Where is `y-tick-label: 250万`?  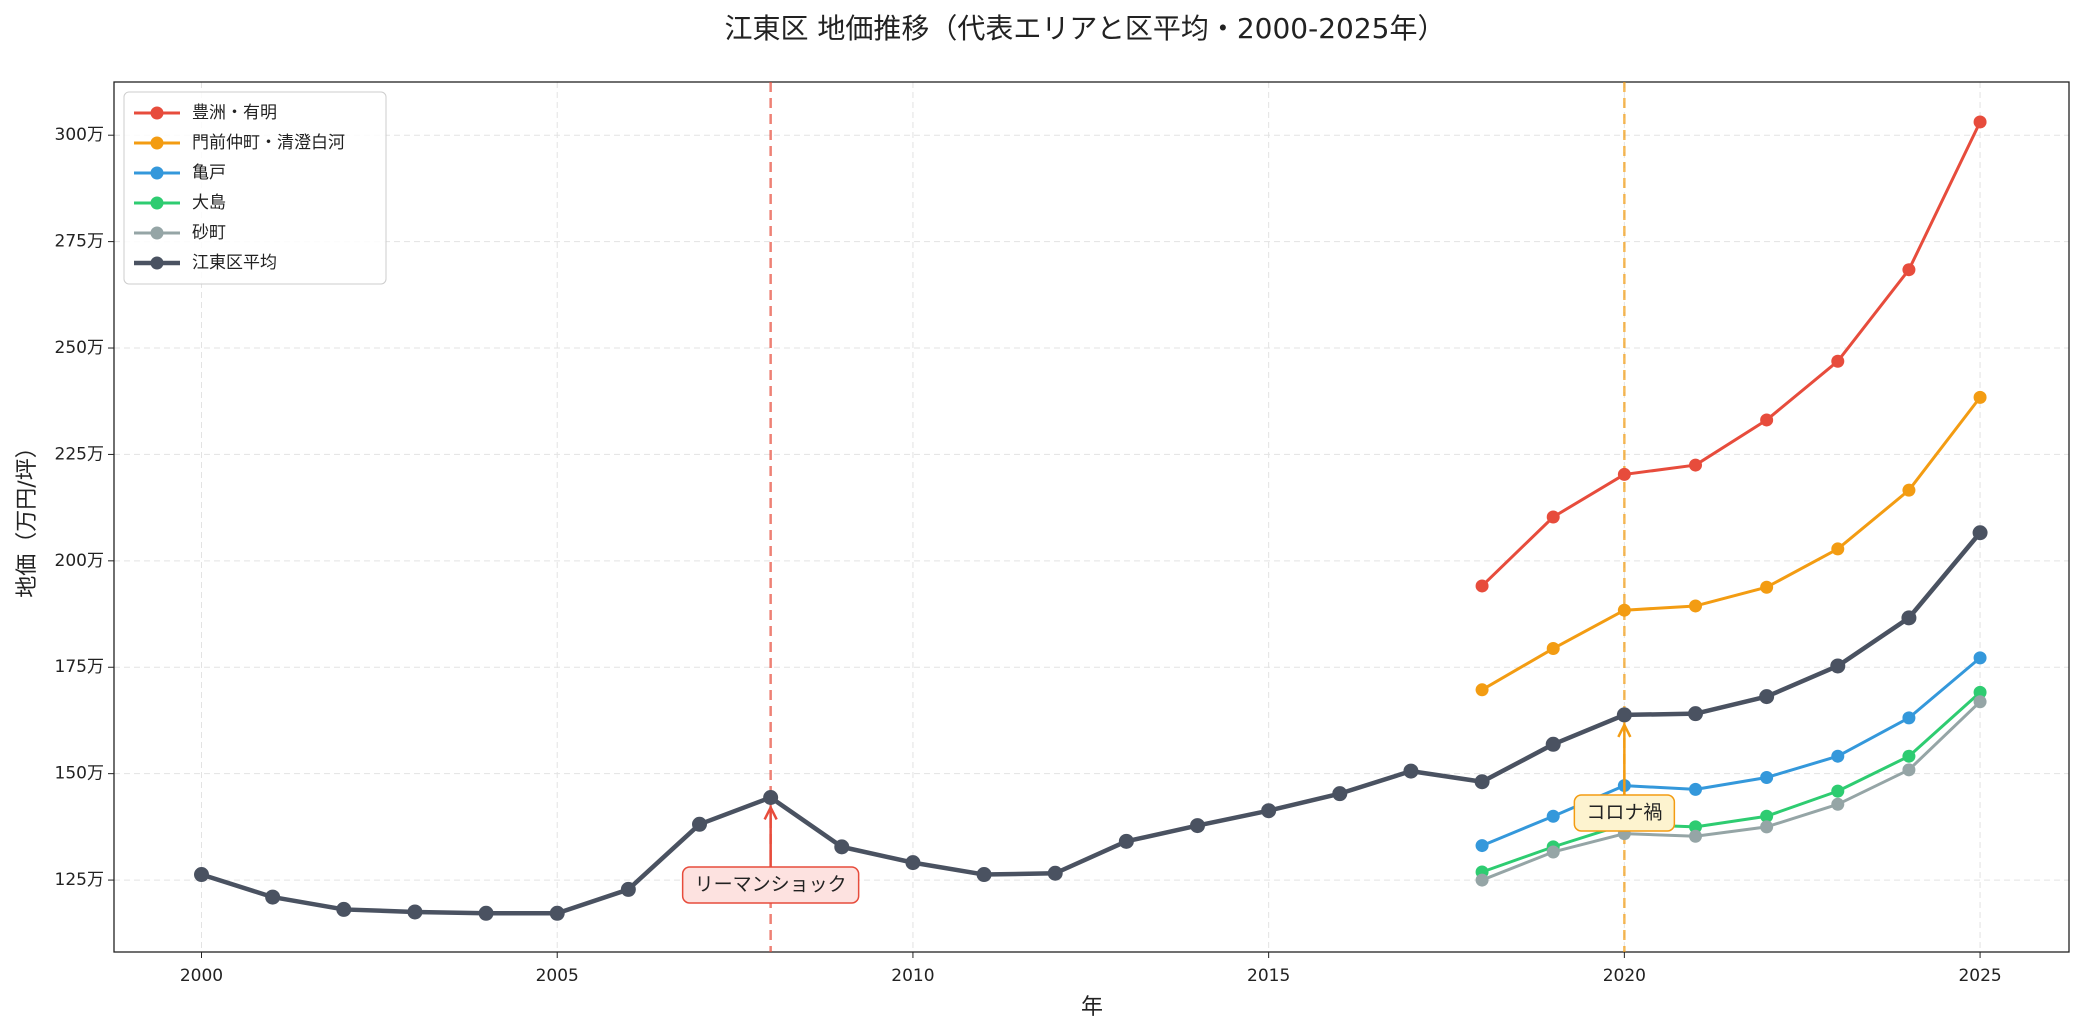 y-tick-label: 250万 is located at coordinates (79, 348).